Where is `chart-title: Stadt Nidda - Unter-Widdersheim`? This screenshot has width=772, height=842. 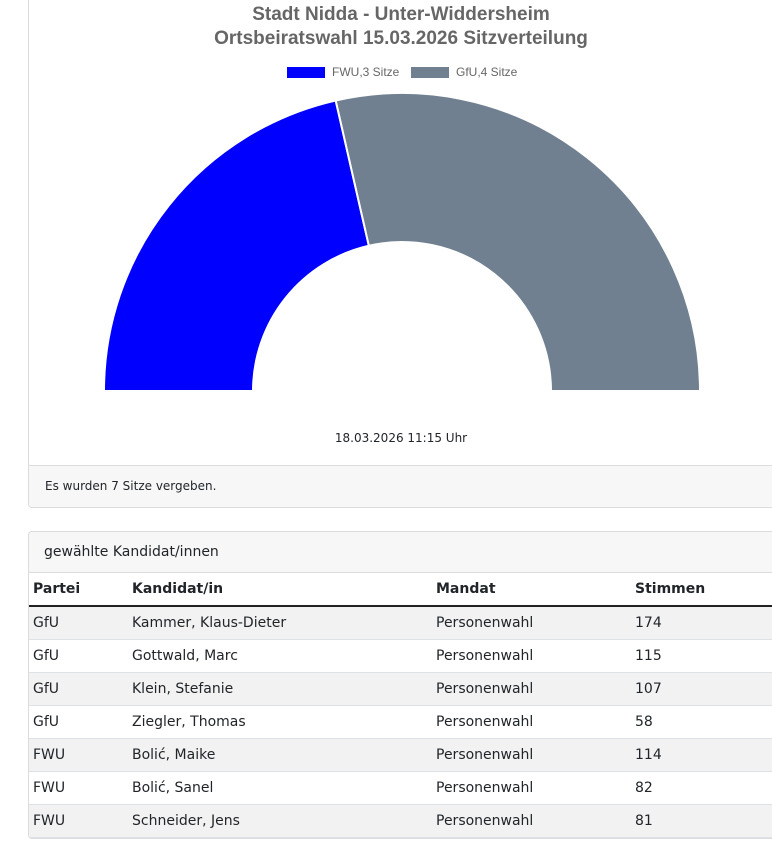 chart-title: Stadt Nidda - Unter-Widdersheim is located at coordinates (401, 14).